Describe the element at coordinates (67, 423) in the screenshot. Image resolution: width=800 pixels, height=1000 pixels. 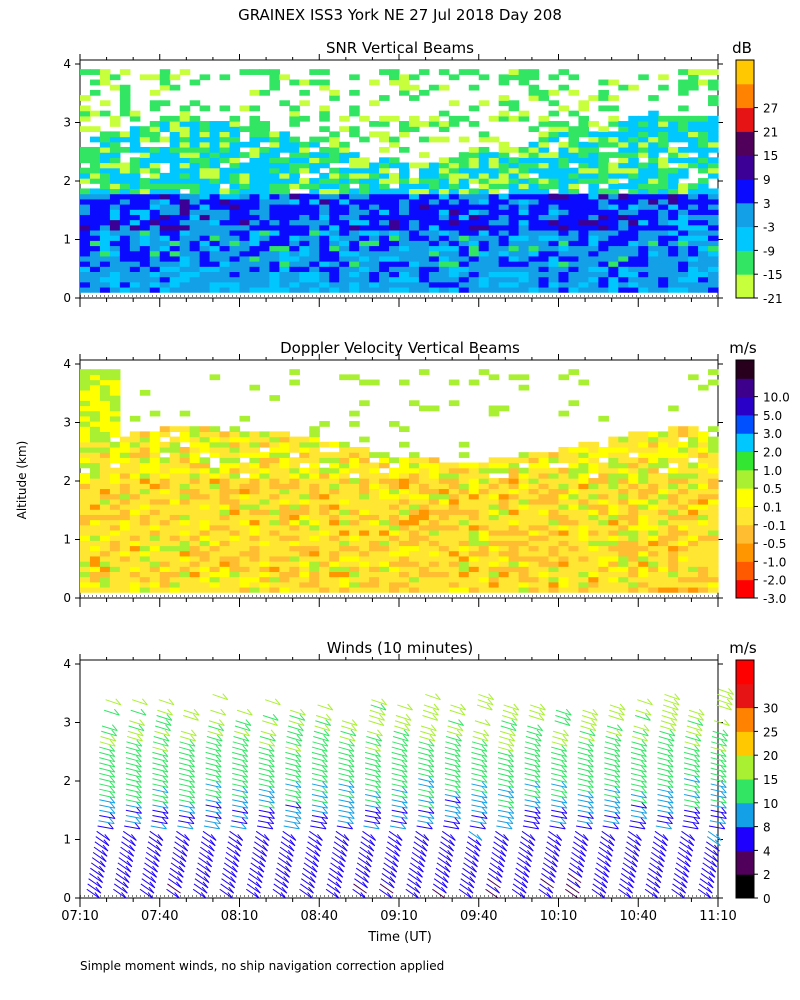
I see `y-tick-label: 3` at that location.